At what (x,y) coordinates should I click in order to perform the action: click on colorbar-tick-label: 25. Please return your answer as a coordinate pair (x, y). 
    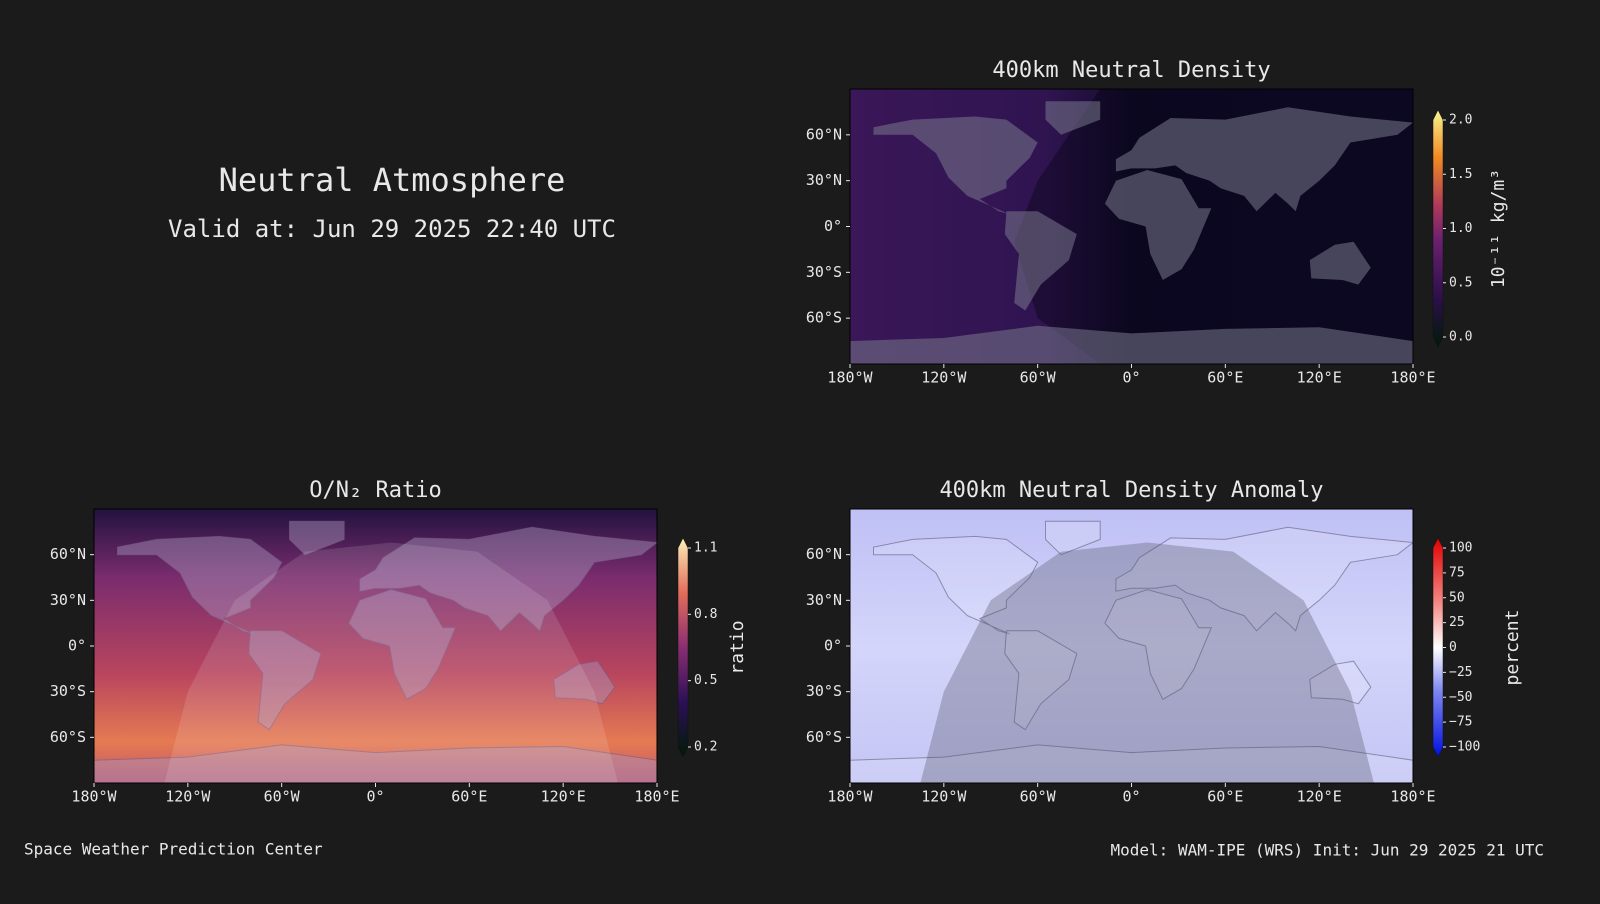
    Looking at the image, I should click on (1457, 622).